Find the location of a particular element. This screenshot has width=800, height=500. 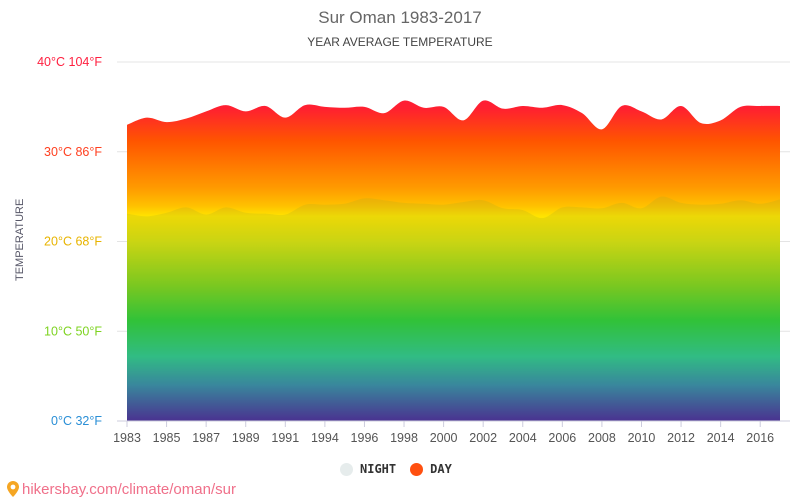

x-tick-label: 2010 is located at coordinates (642, 438).